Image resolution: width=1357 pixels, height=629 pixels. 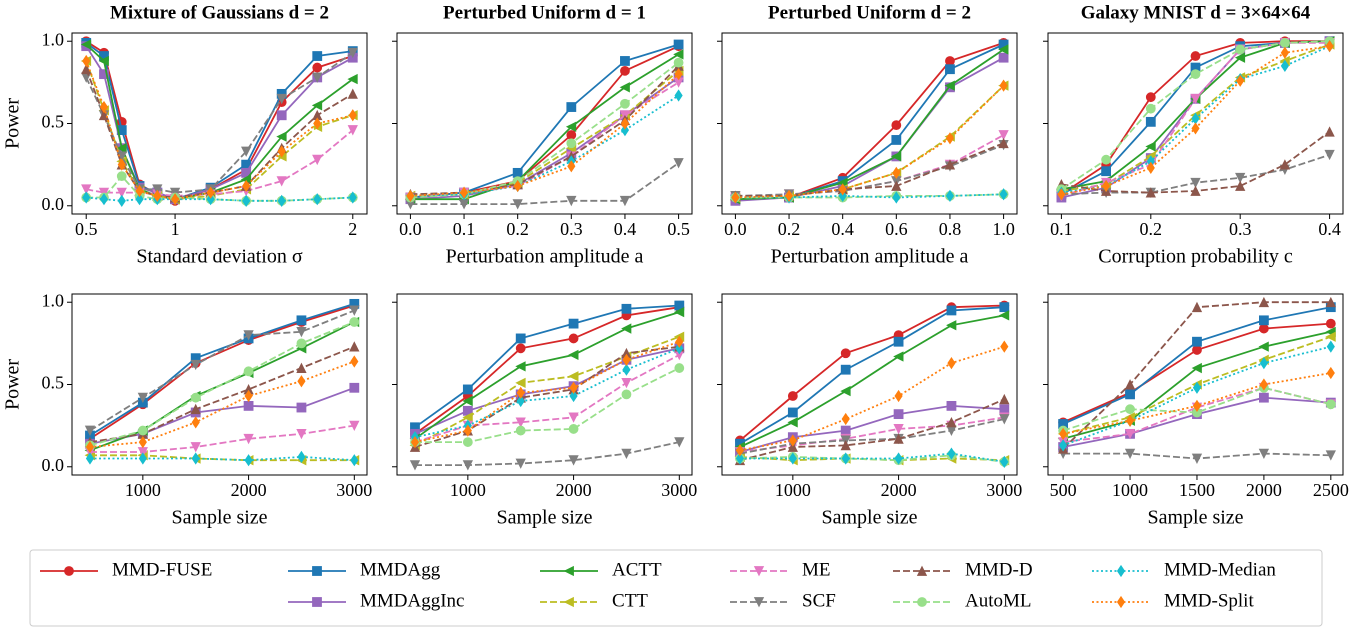 I want to click on y-tick-label: 1.0, so click(x=53, y=300).